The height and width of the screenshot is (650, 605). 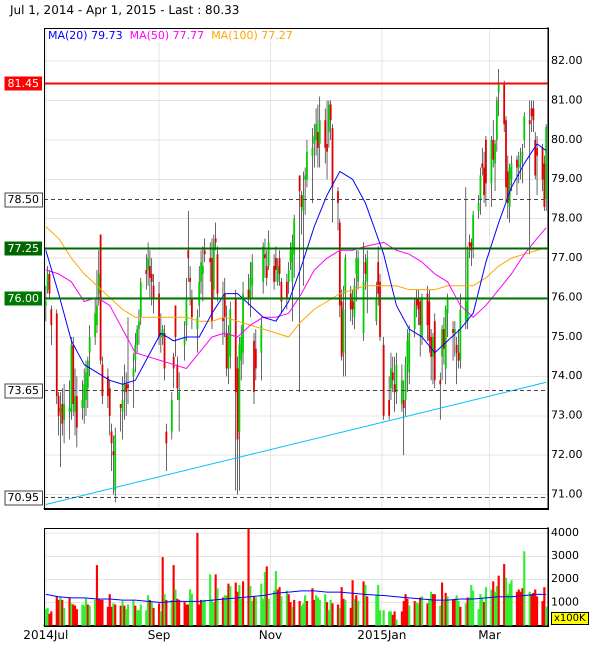 I want to click on x-tick-label: Mar, so click(x=489, y=635).